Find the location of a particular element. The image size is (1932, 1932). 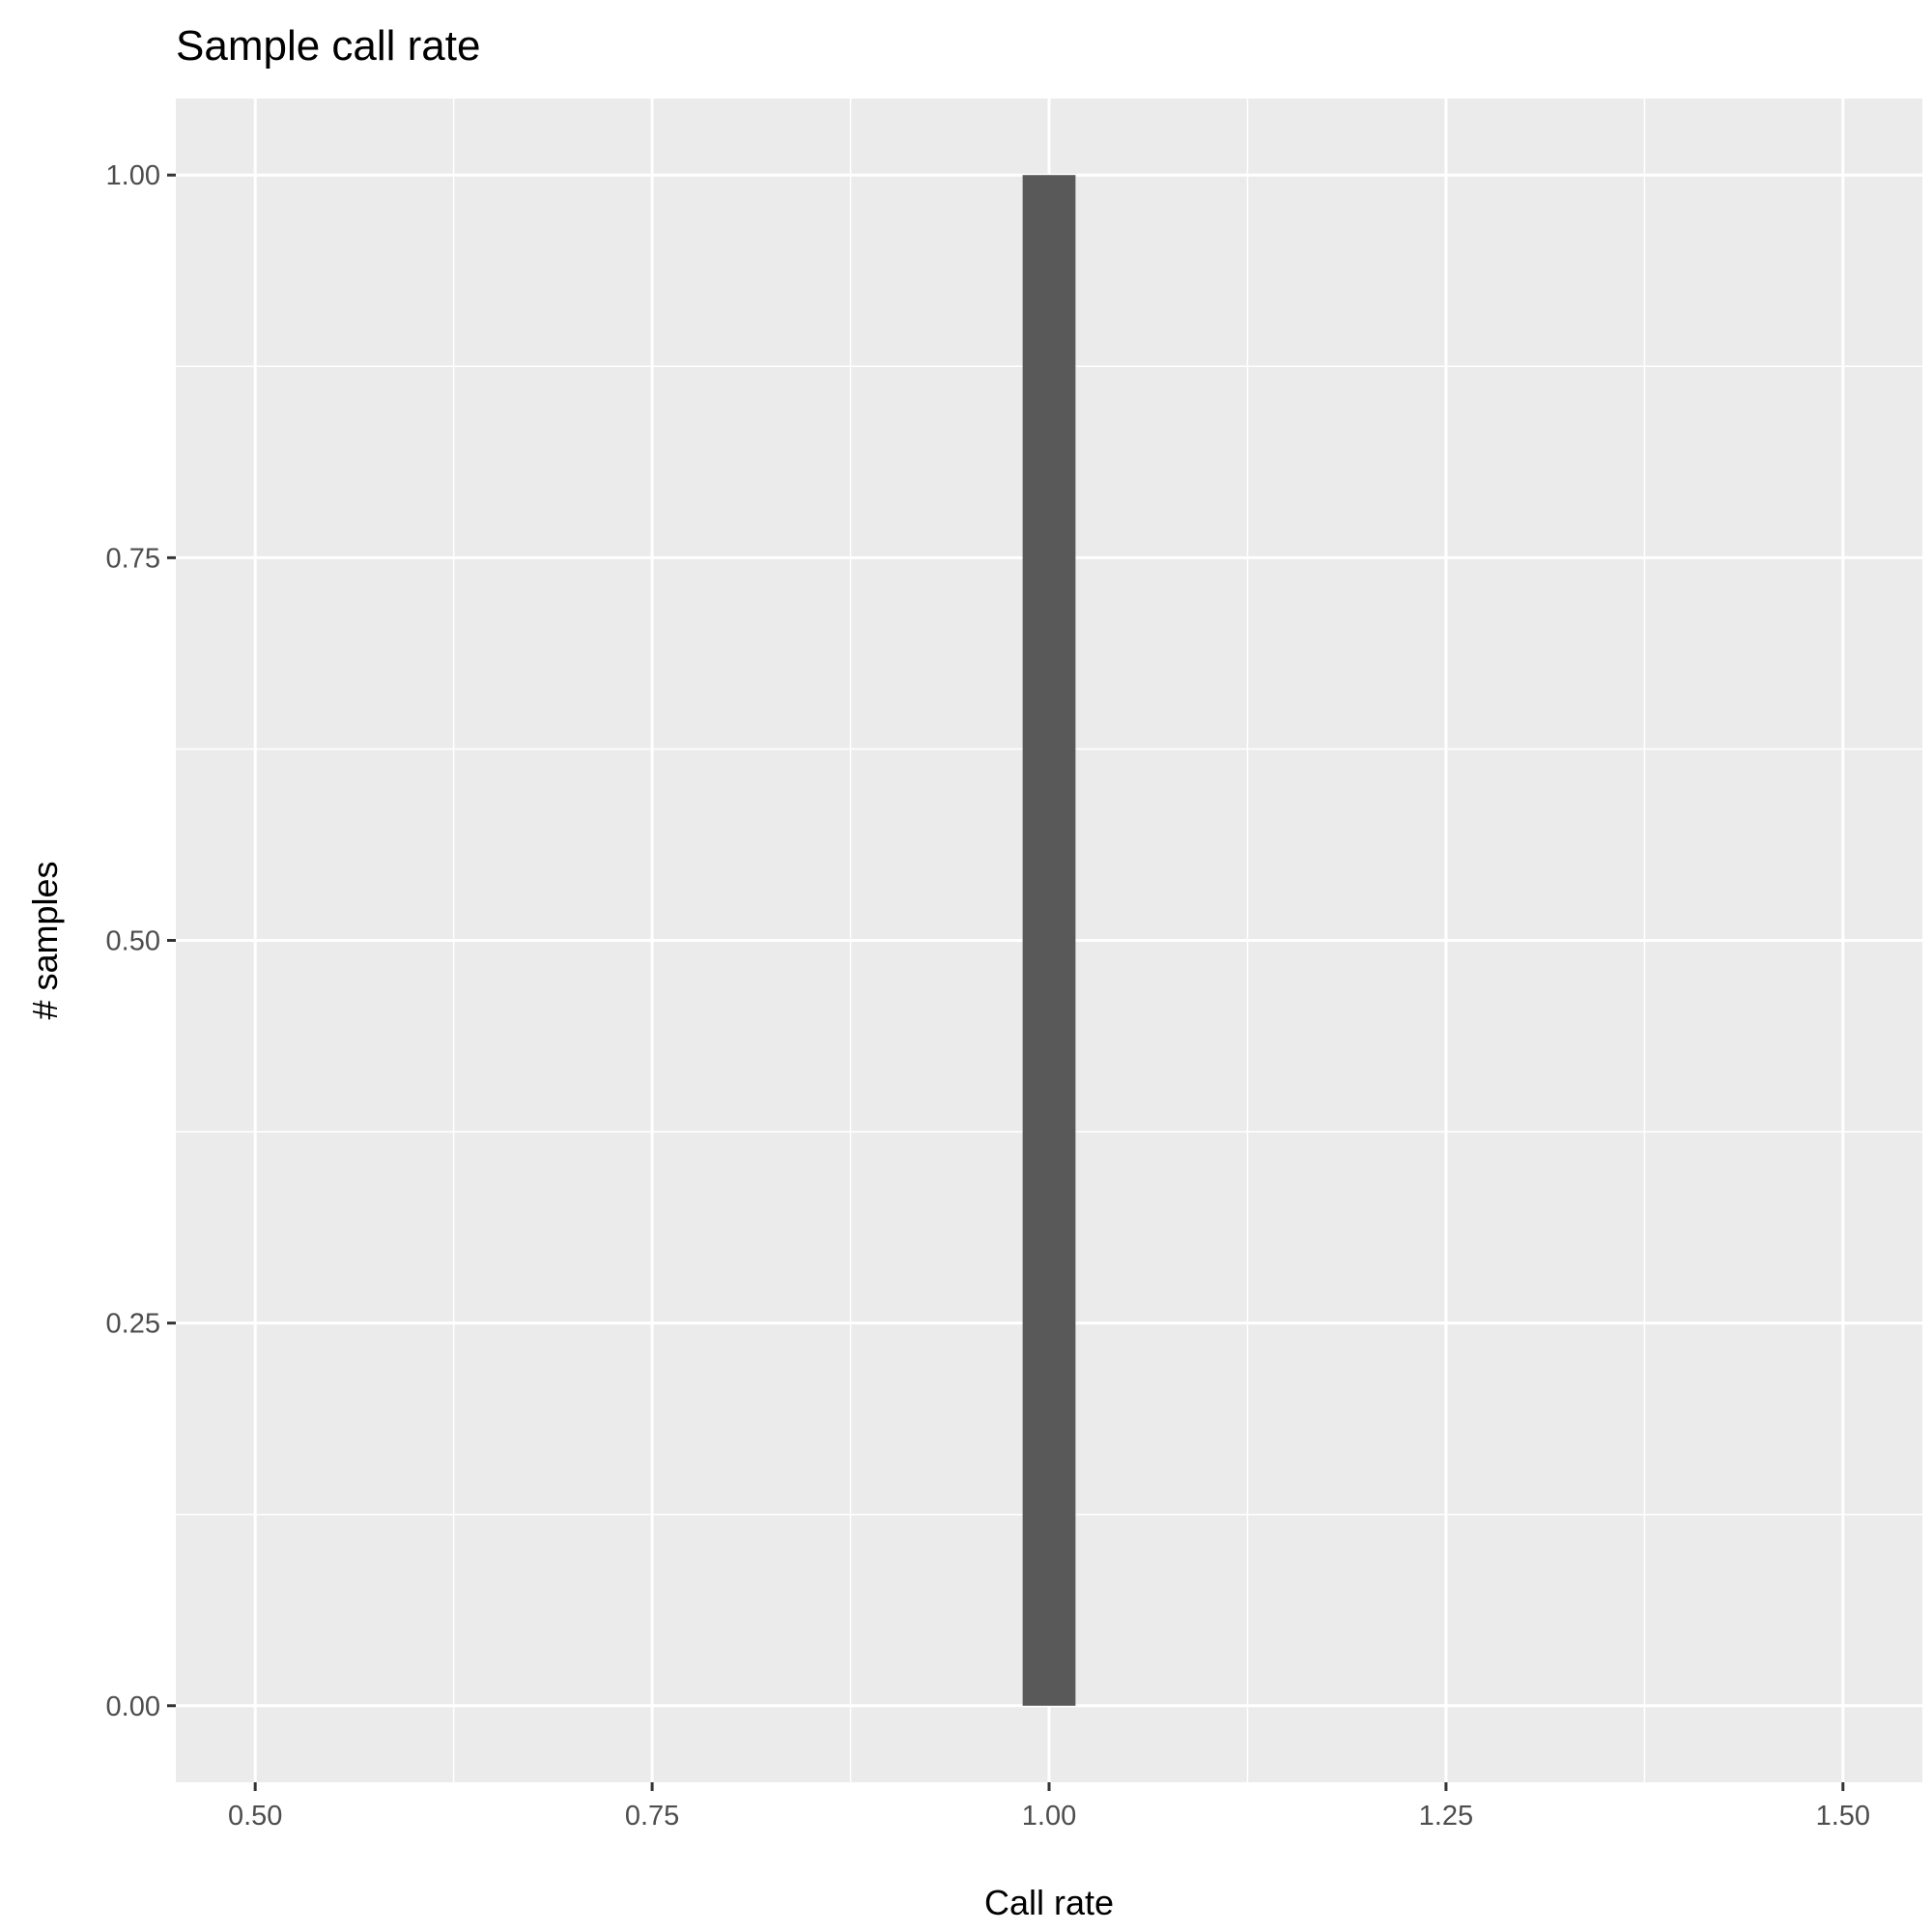

x-axis-title: Call rate is located at coordinates (1049, 1902).